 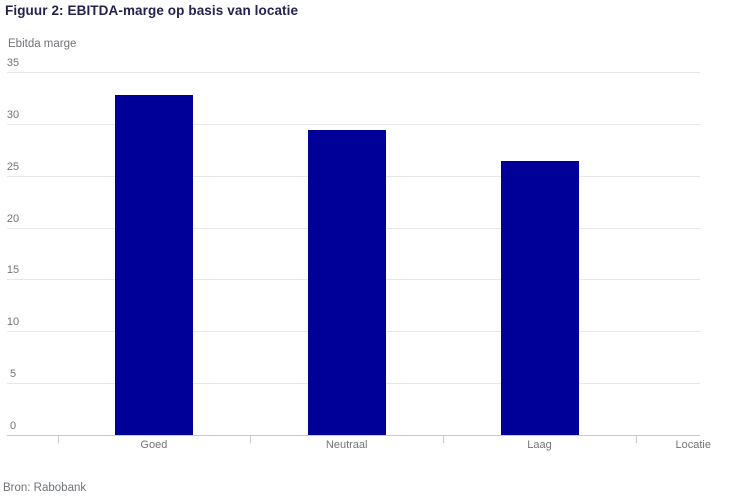 I want to click on y-tick-label: 35, so click(x=13, y=63).